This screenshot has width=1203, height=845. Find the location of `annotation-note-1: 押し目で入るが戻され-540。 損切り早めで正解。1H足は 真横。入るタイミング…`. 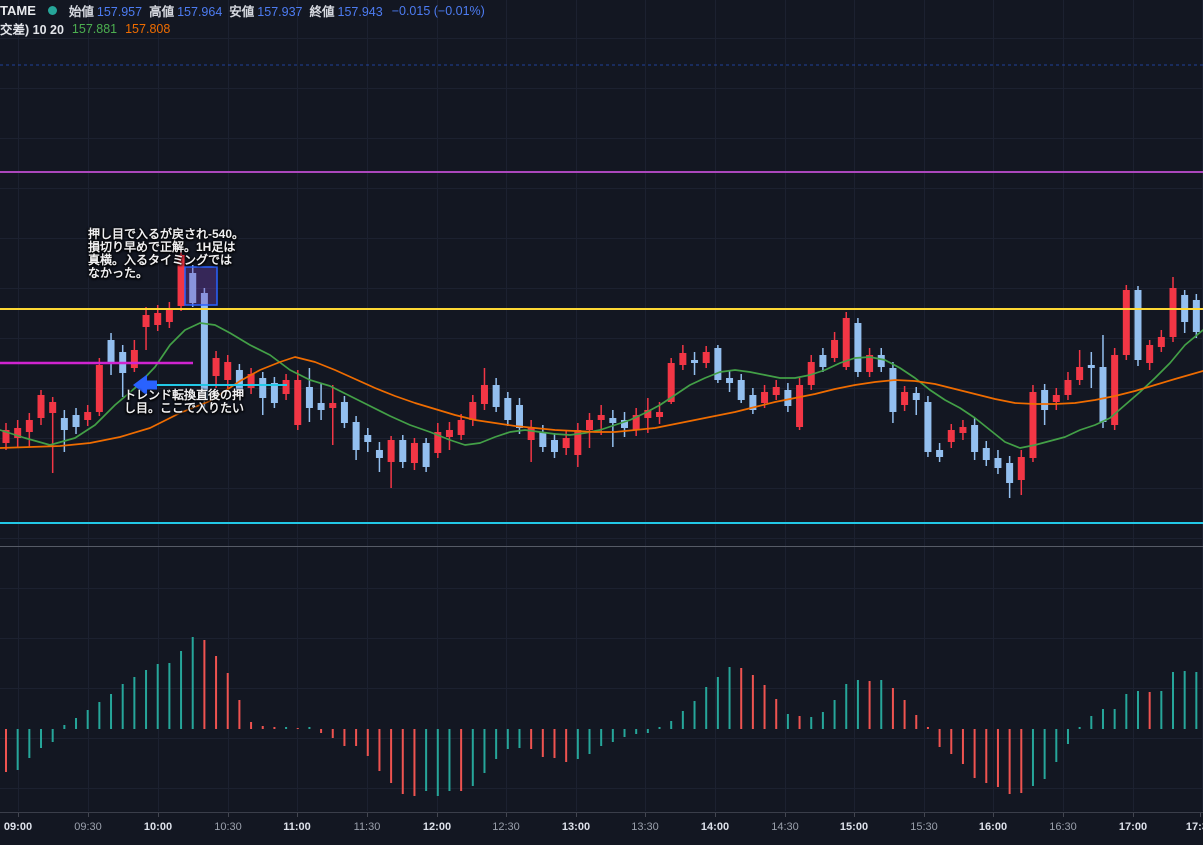

annotation-note-1: 押し目で入るが戻され-540。 損切り早めで正解。1H足は 真横。入るタイミング… is located at coordinates (166, 254).